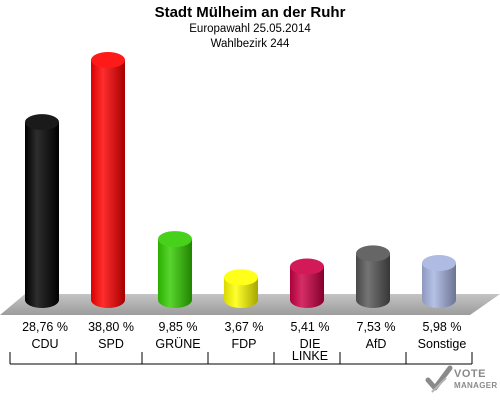 This screenshot has height=401, width=500. What do you see at coordinates (250, 12) in the screenshot?
I see `chart-title: Stadt Mülheim an der Ruhr` at bounding box center [250, 12].